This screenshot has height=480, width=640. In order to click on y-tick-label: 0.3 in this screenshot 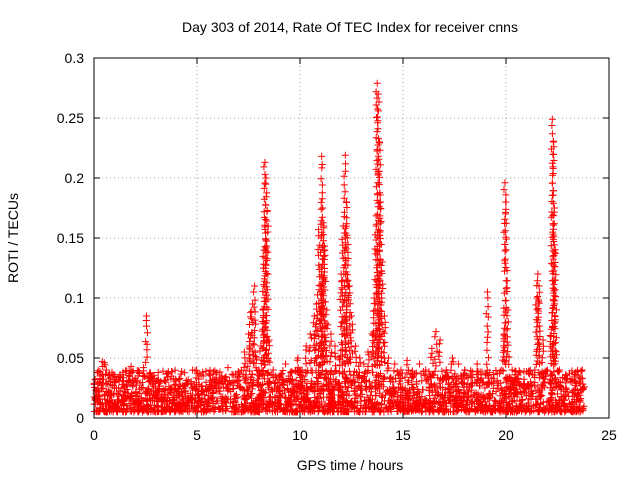, I will do `click(75, 58)`.